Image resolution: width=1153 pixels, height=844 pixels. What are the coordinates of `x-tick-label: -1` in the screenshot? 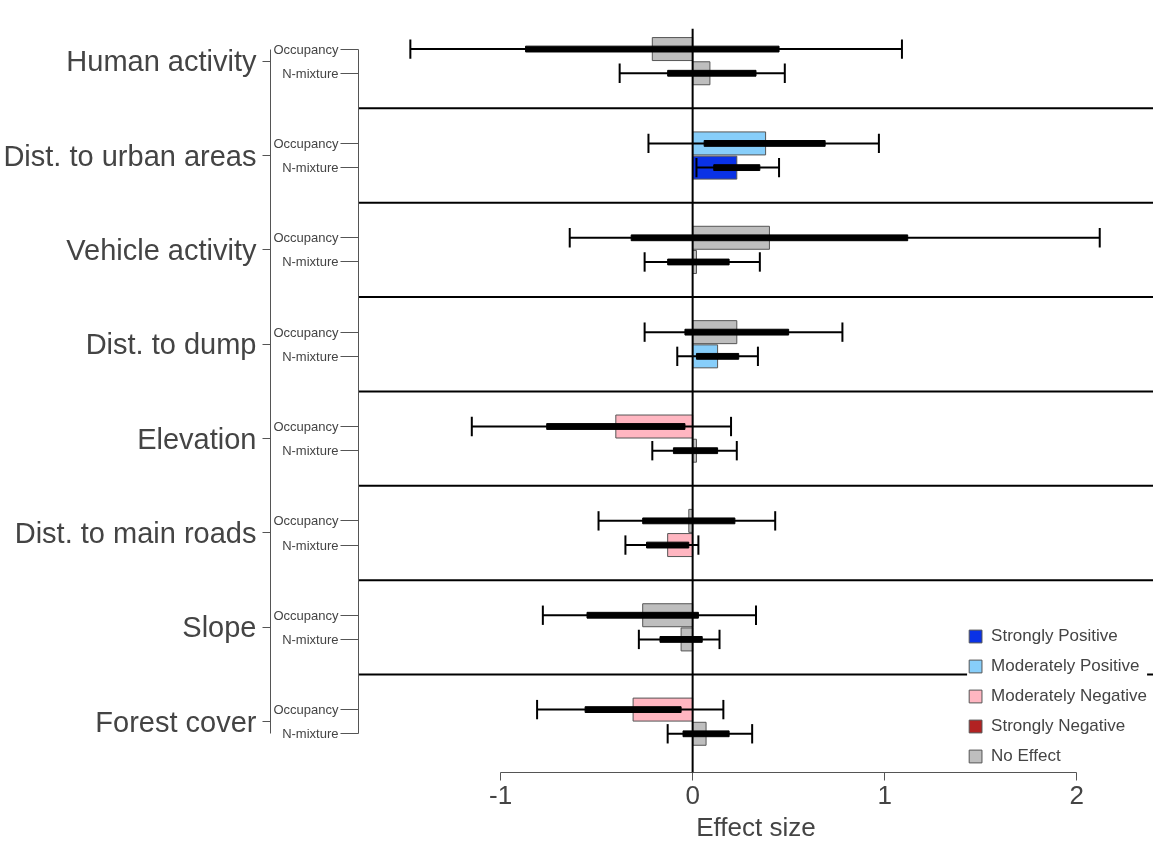 It's located at (501, 794).